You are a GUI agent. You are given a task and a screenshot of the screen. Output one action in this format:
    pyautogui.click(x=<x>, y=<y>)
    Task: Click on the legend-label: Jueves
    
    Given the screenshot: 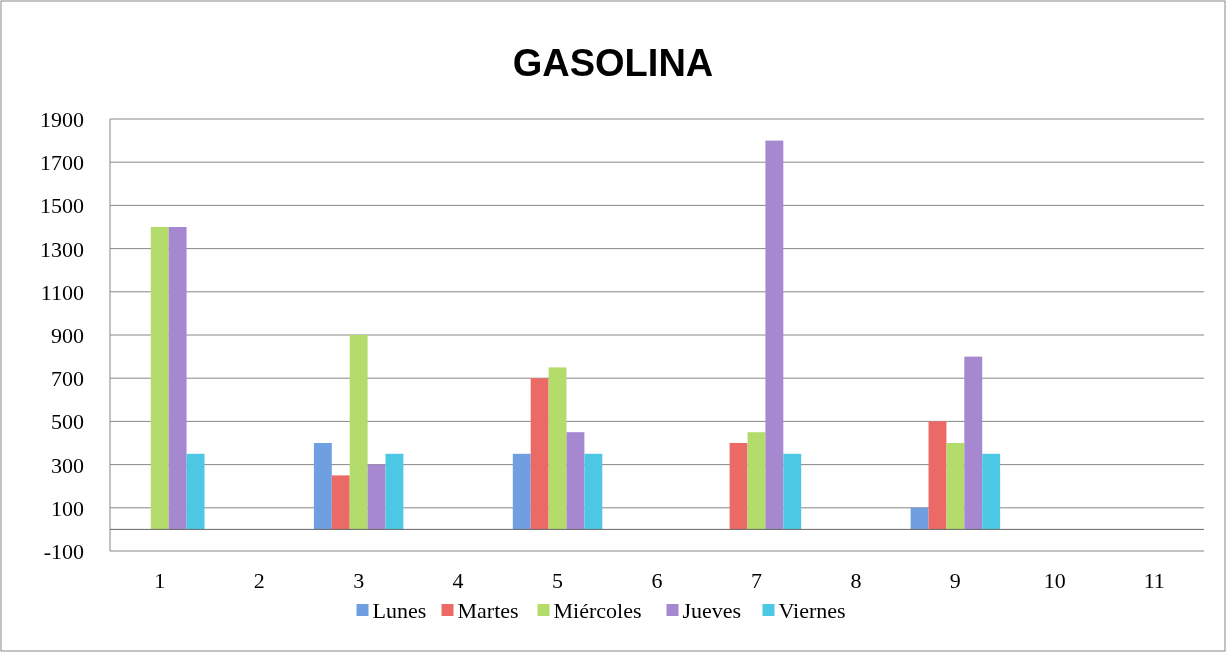 What is the action you would take?
    pyautogui.click(x=712, y=610)
    